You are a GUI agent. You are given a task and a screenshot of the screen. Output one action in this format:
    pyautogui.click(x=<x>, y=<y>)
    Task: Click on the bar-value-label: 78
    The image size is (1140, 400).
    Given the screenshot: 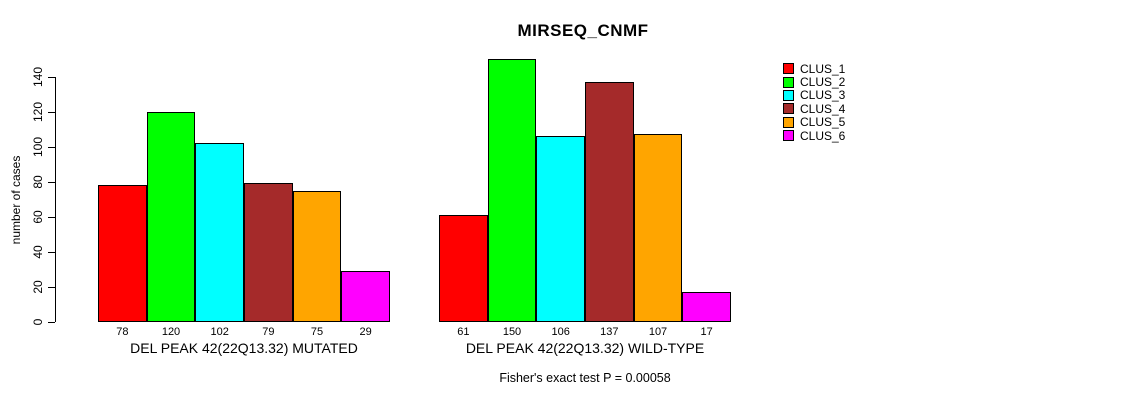 What is the action you would take?
    pyautogui.click(x=122, y=332)
    